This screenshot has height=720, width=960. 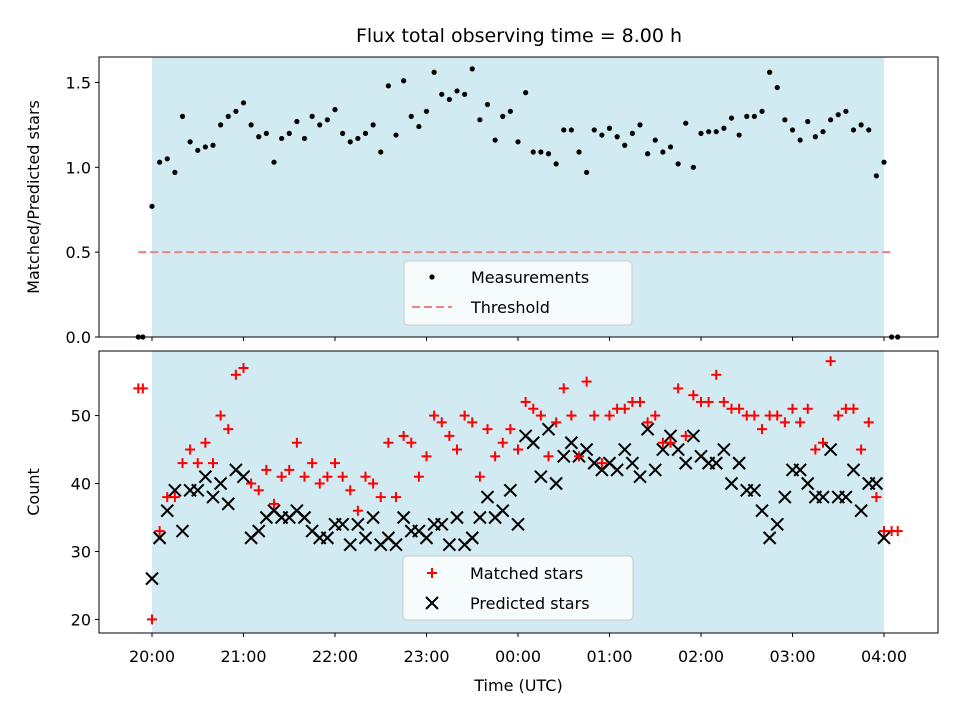 I want to click on top-y-tick-label: 0.5, so click(x=78, y=252).